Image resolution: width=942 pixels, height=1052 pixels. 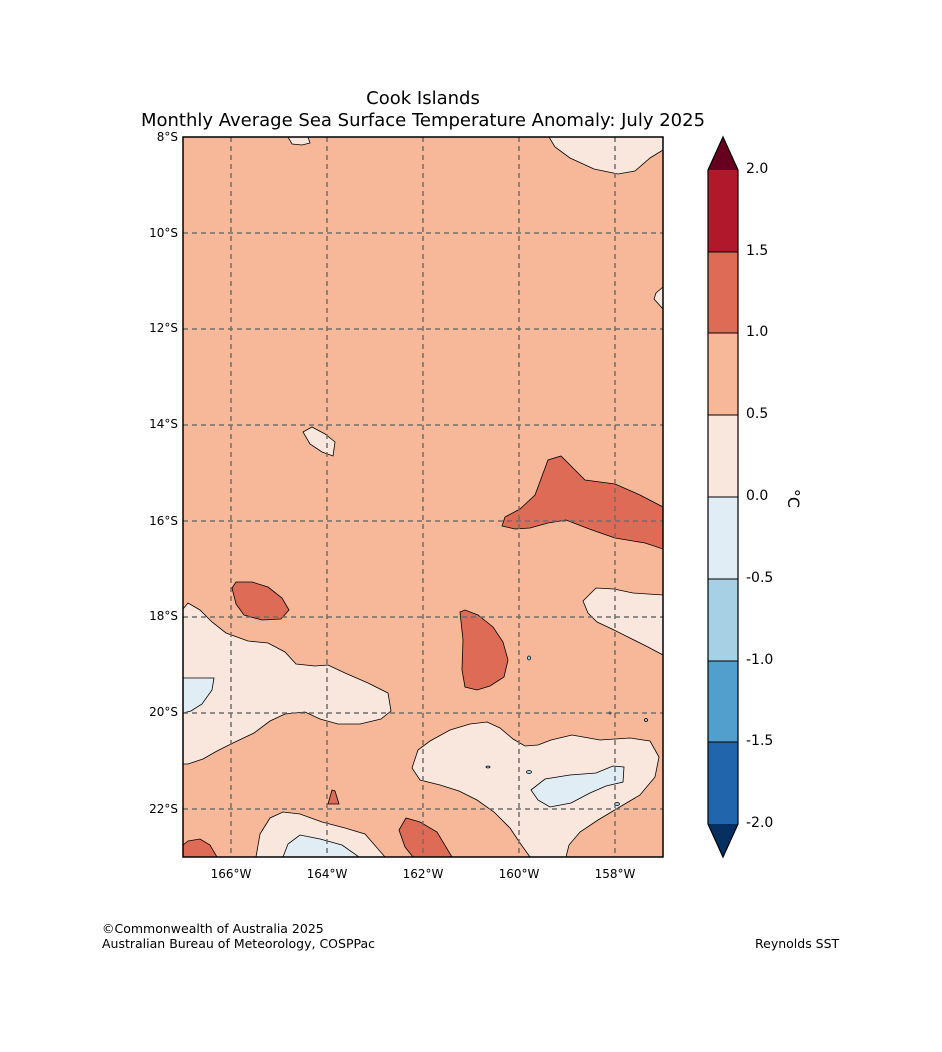 I want to click on colorbar-band-0.5-1.0, so click(x=723, y=374).